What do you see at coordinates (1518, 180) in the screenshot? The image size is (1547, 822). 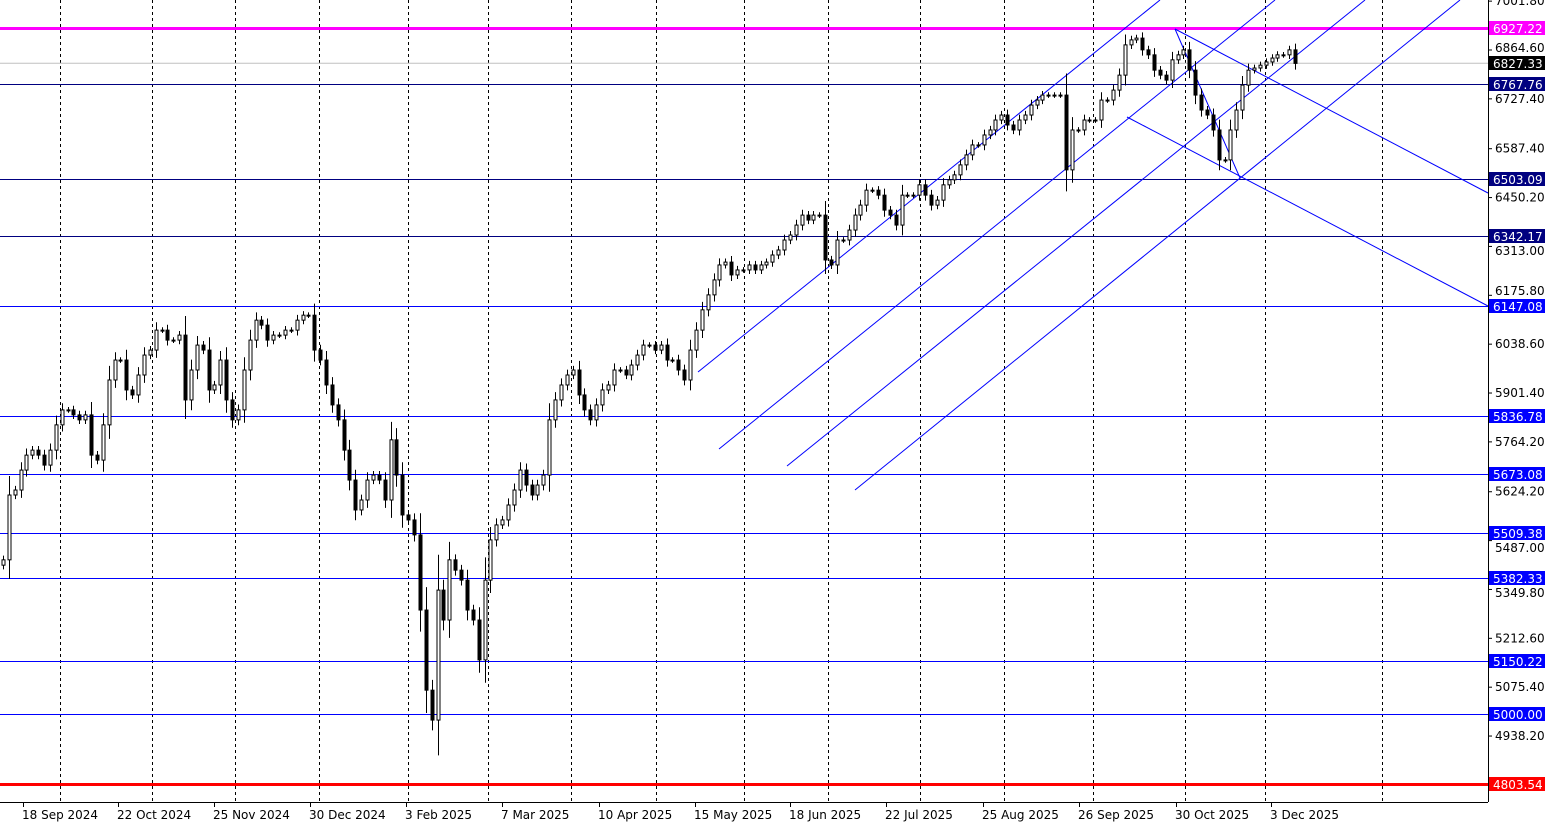 I see `level-price-label: 6503.09` at bounding box center [1518, 180].